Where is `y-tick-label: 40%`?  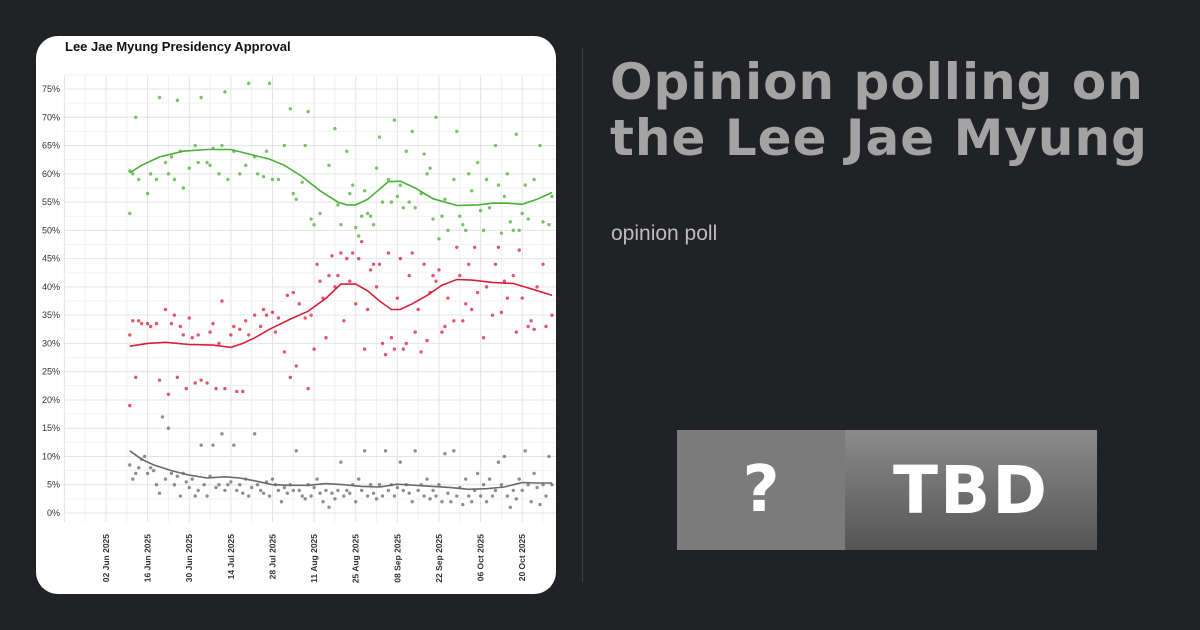
y-tick-label: 40% is located at coordinates (51, 287).